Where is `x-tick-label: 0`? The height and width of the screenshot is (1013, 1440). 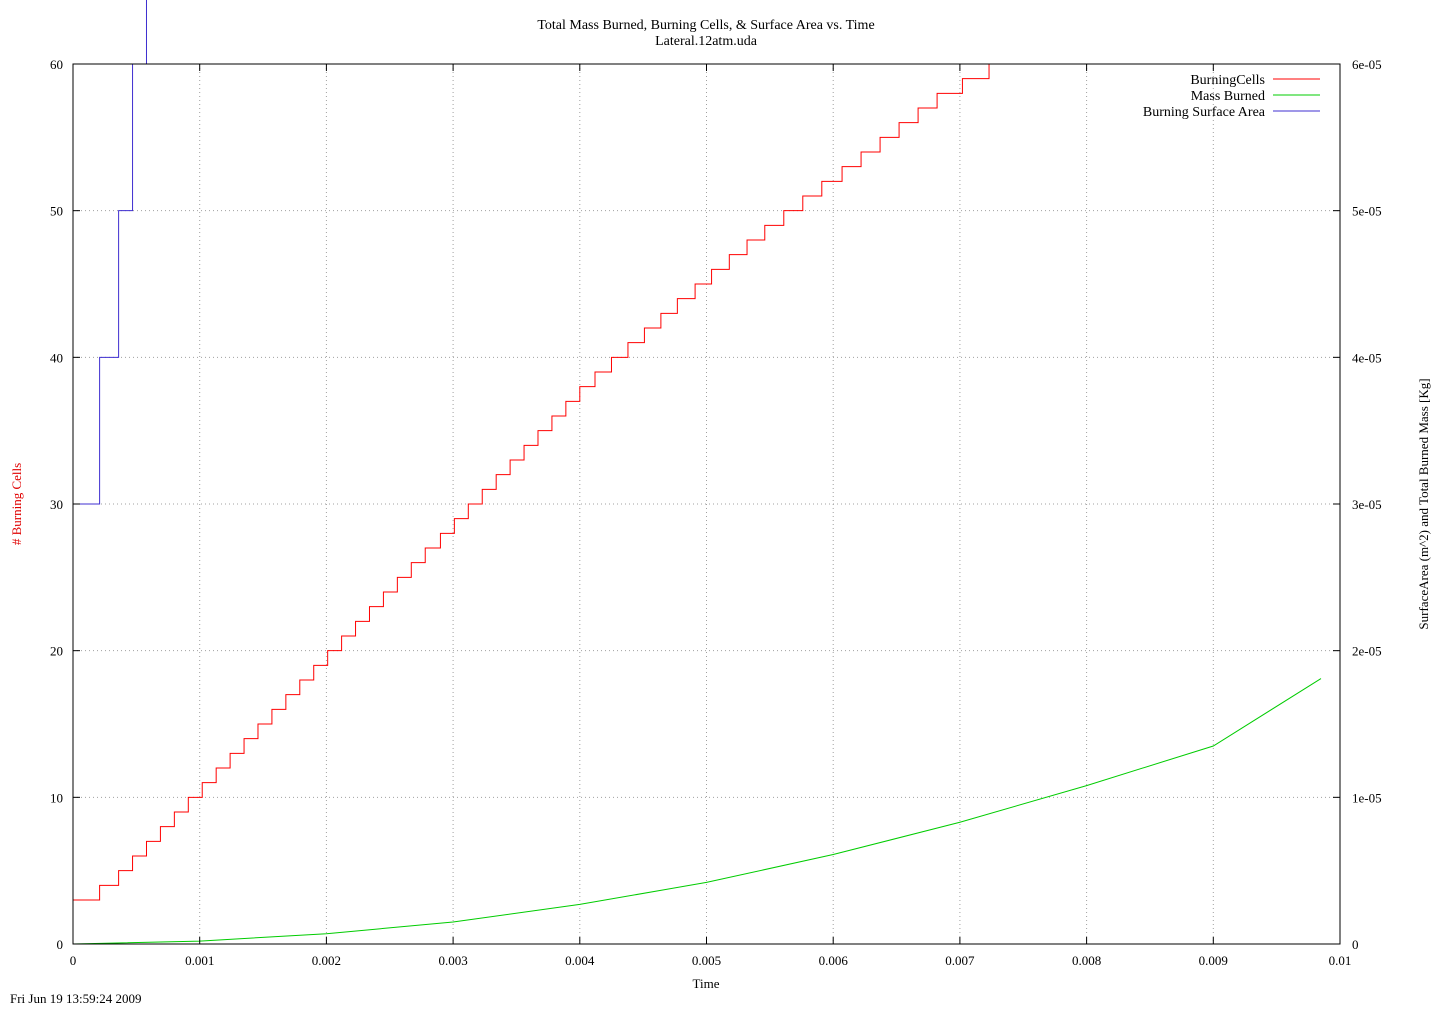 x-tick-label: 0 is located at coordinates (73, 960).